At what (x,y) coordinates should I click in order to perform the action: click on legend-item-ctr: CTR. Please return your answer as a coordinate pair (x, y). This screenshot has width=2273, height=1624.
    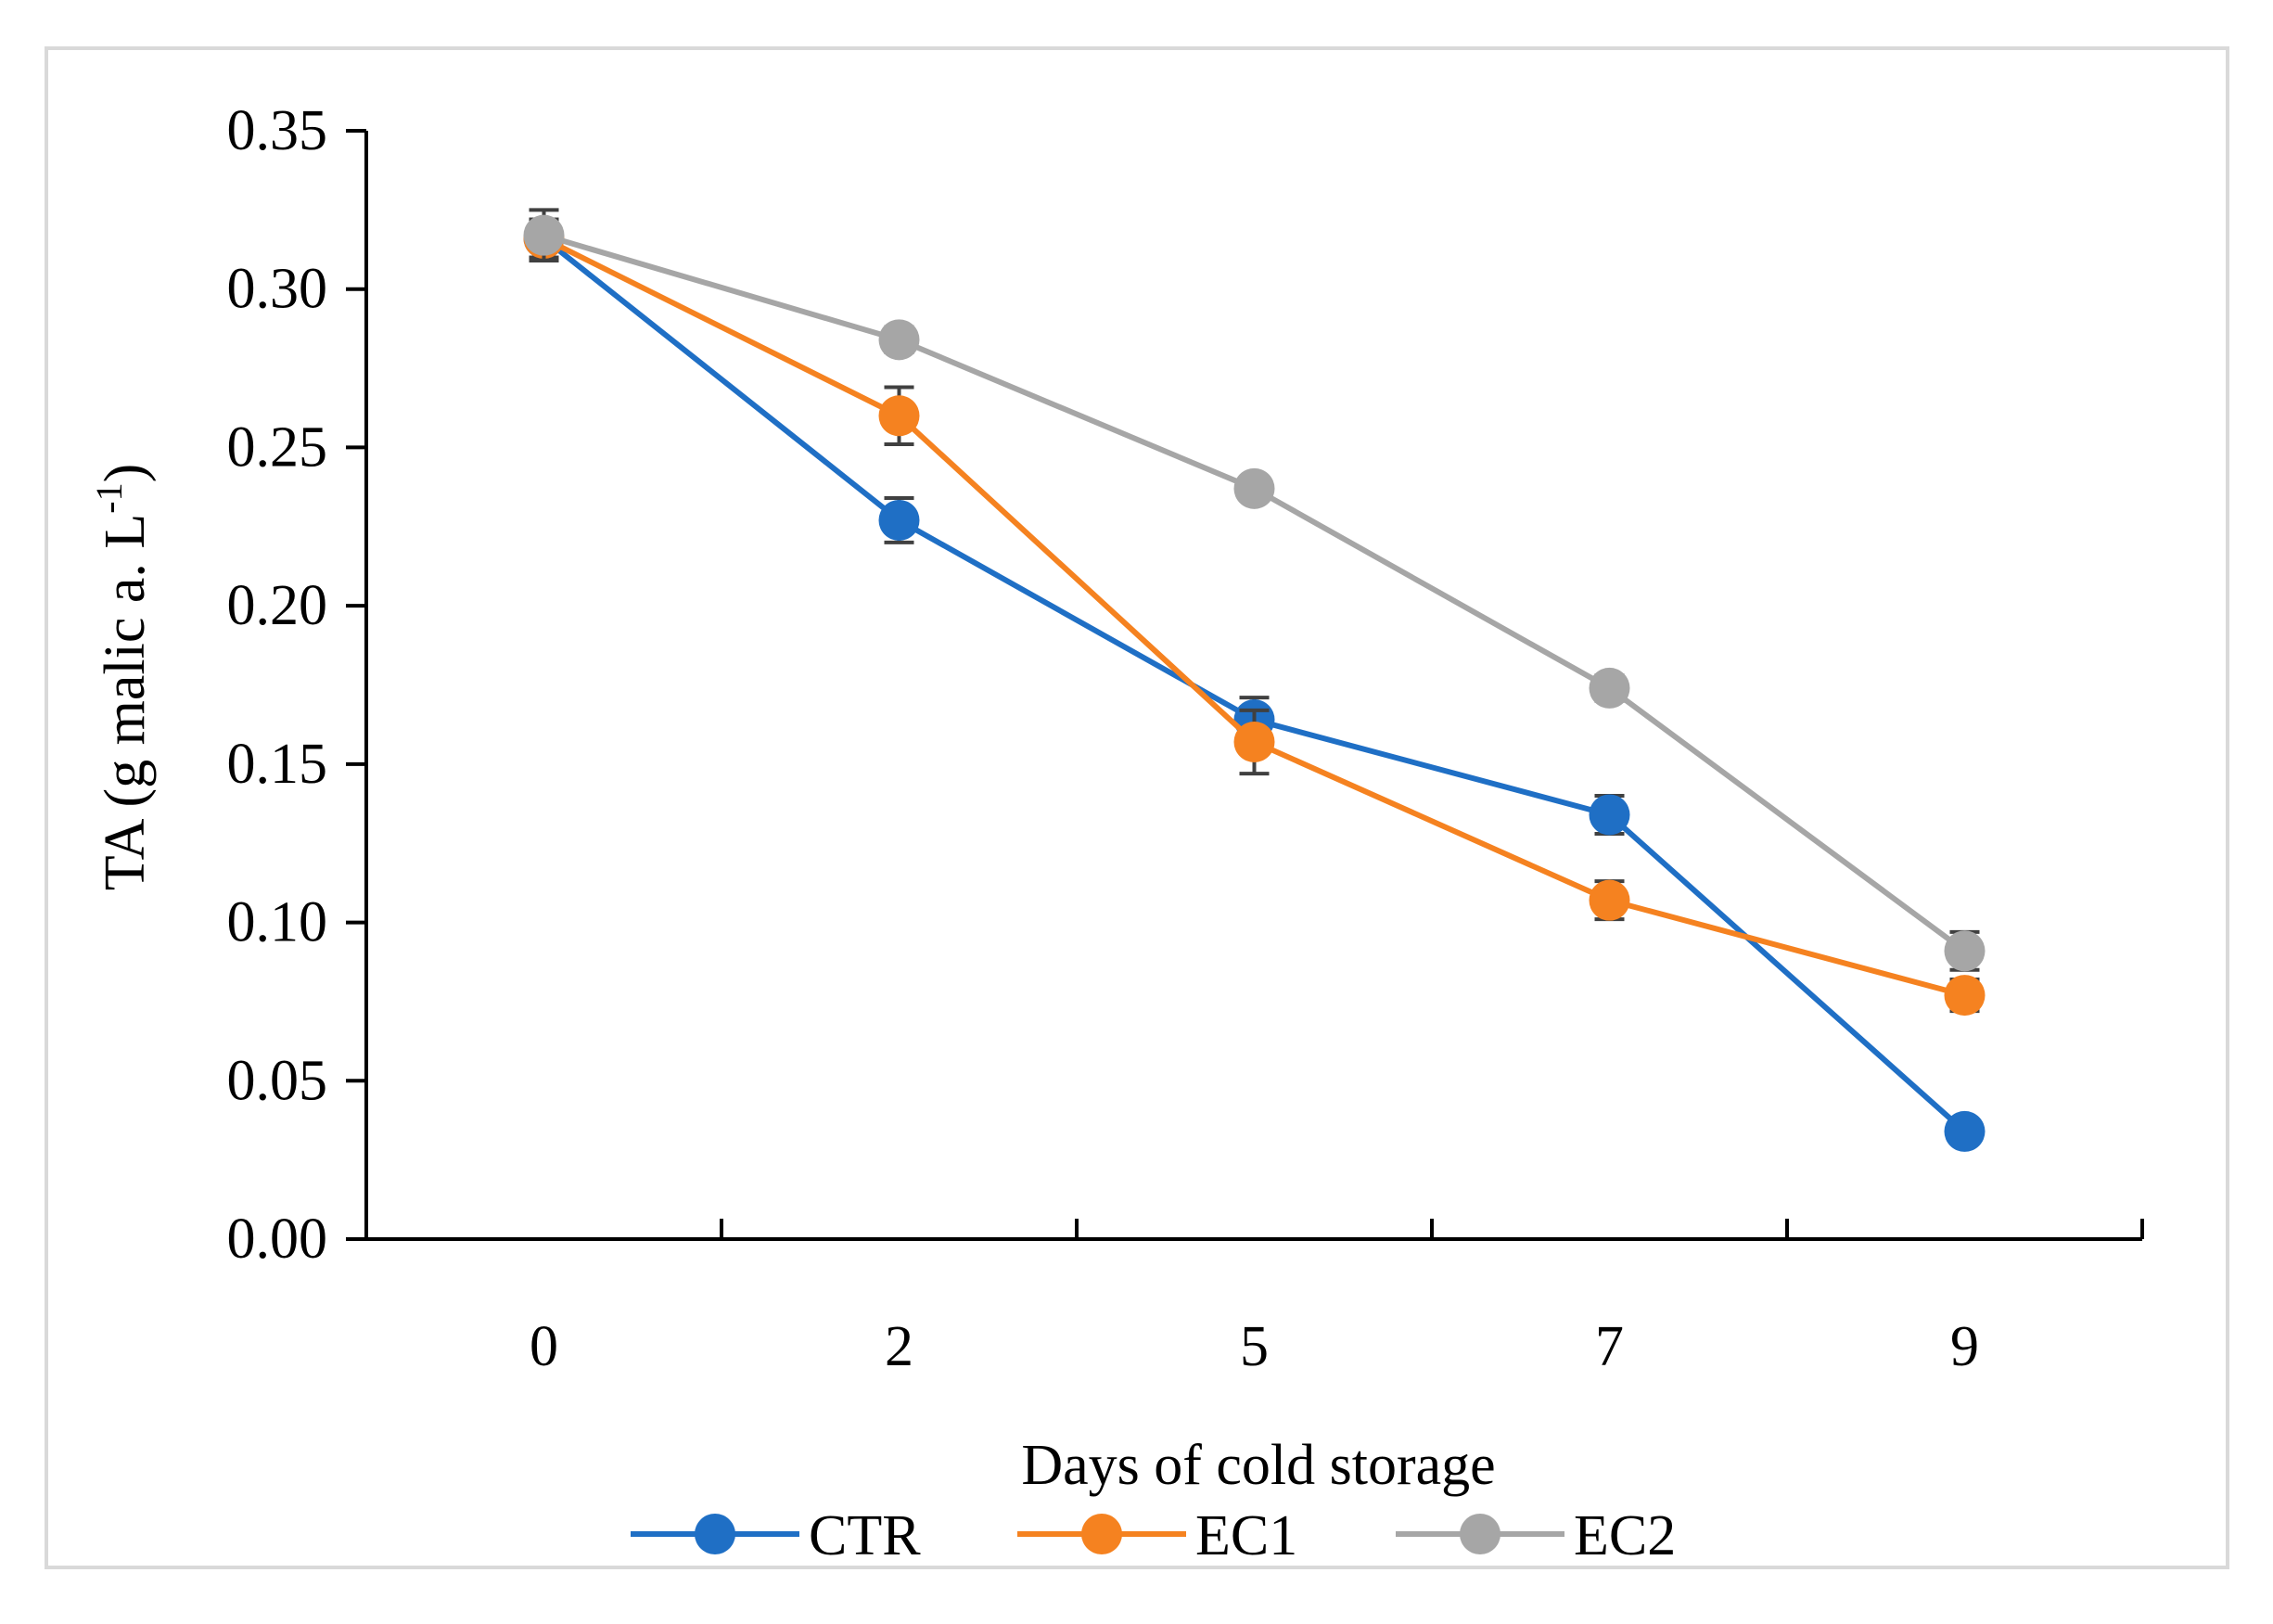
    Looking at the image, I should click on (776, 1535).